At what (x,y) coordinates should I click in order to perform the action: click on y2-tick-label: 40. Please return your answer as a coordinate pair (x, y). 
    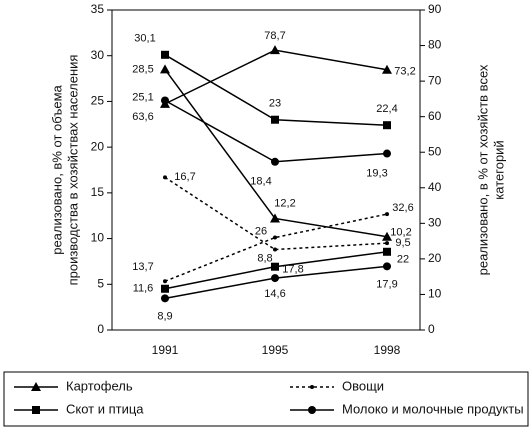
    Looking at the image, I should click on (435, 187).